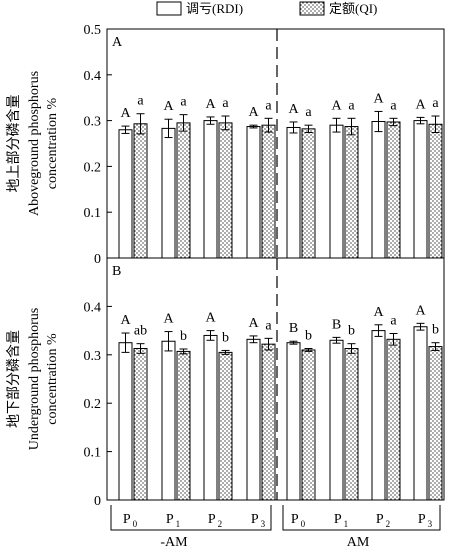 The height and width of the screenshot is (549, 450). I want to click on y-tick-label-a: 0.4, so click(93, 76).